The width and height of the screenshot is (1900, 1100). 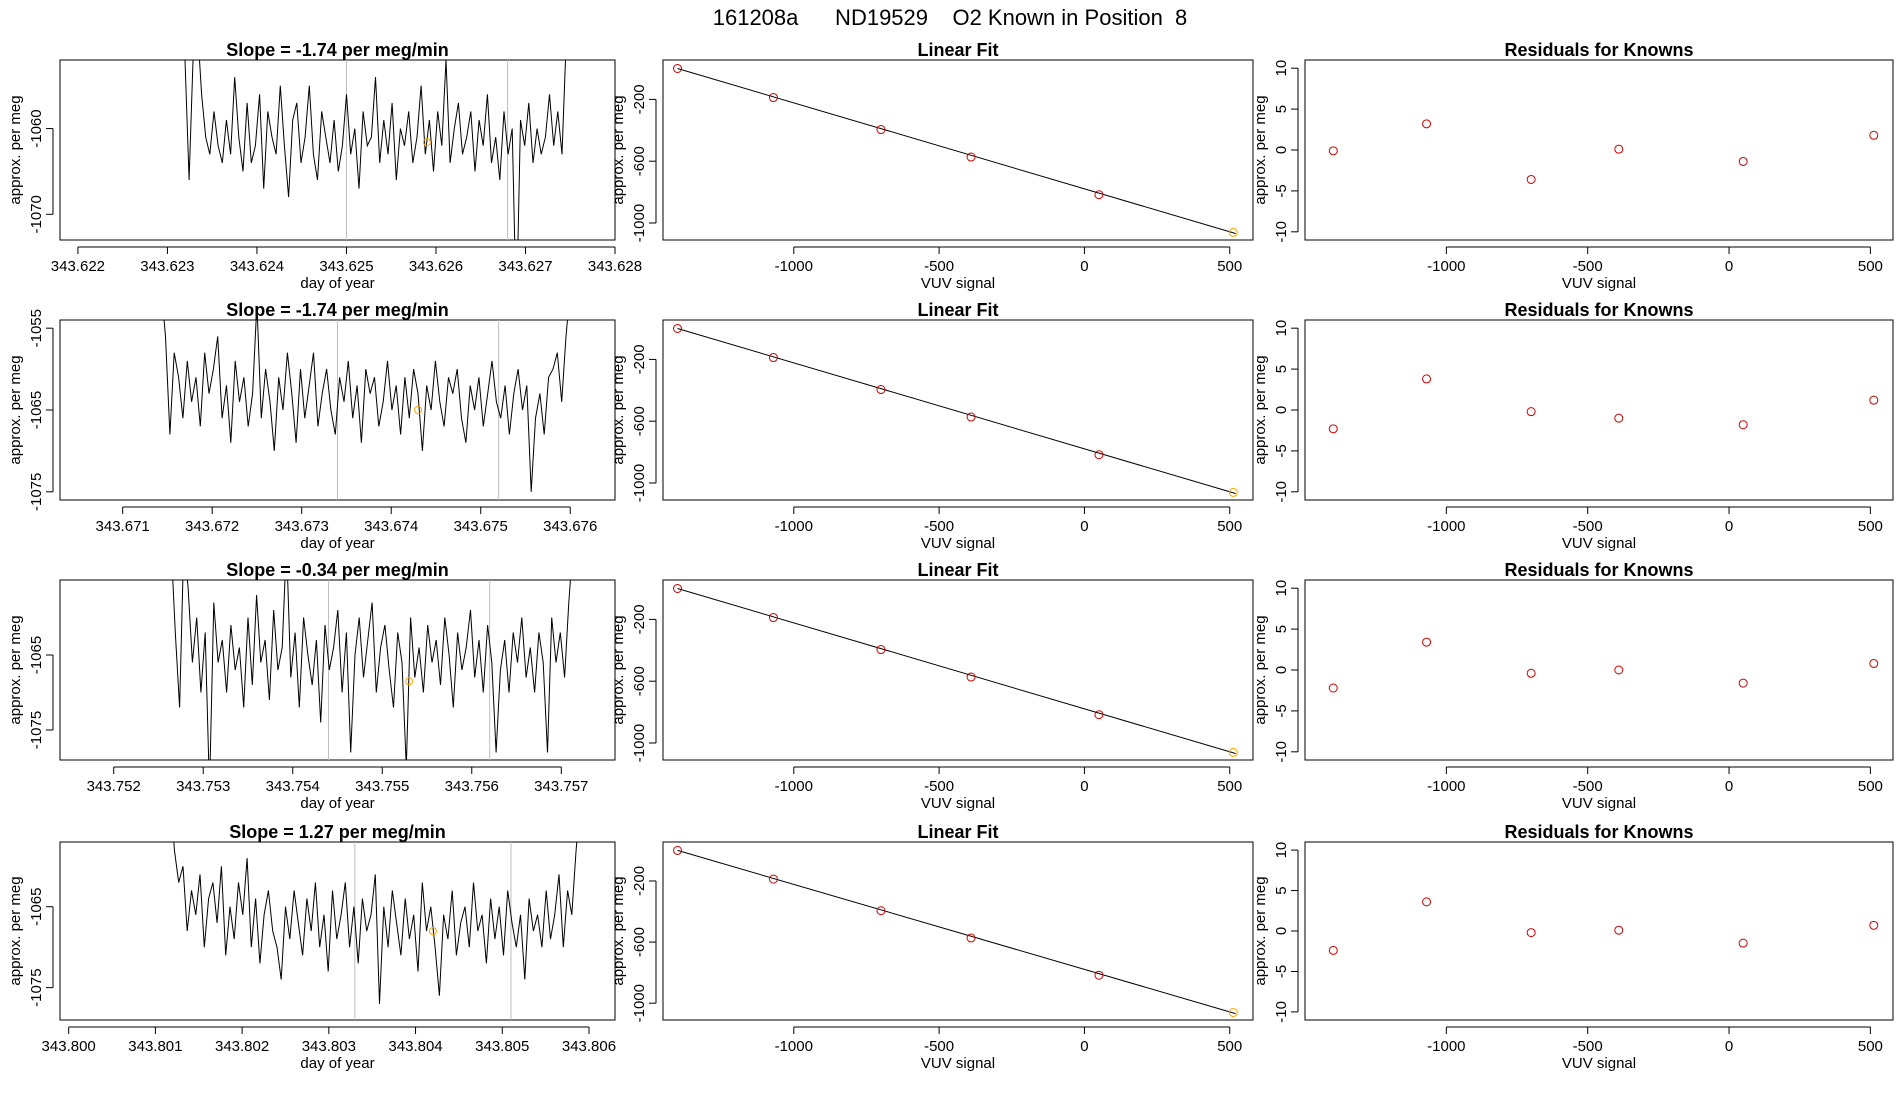 What do you see at coordinates (957, 832) in the screenshot?
I see `chart-title: Linear Fit` at bounding box center [957, 832].